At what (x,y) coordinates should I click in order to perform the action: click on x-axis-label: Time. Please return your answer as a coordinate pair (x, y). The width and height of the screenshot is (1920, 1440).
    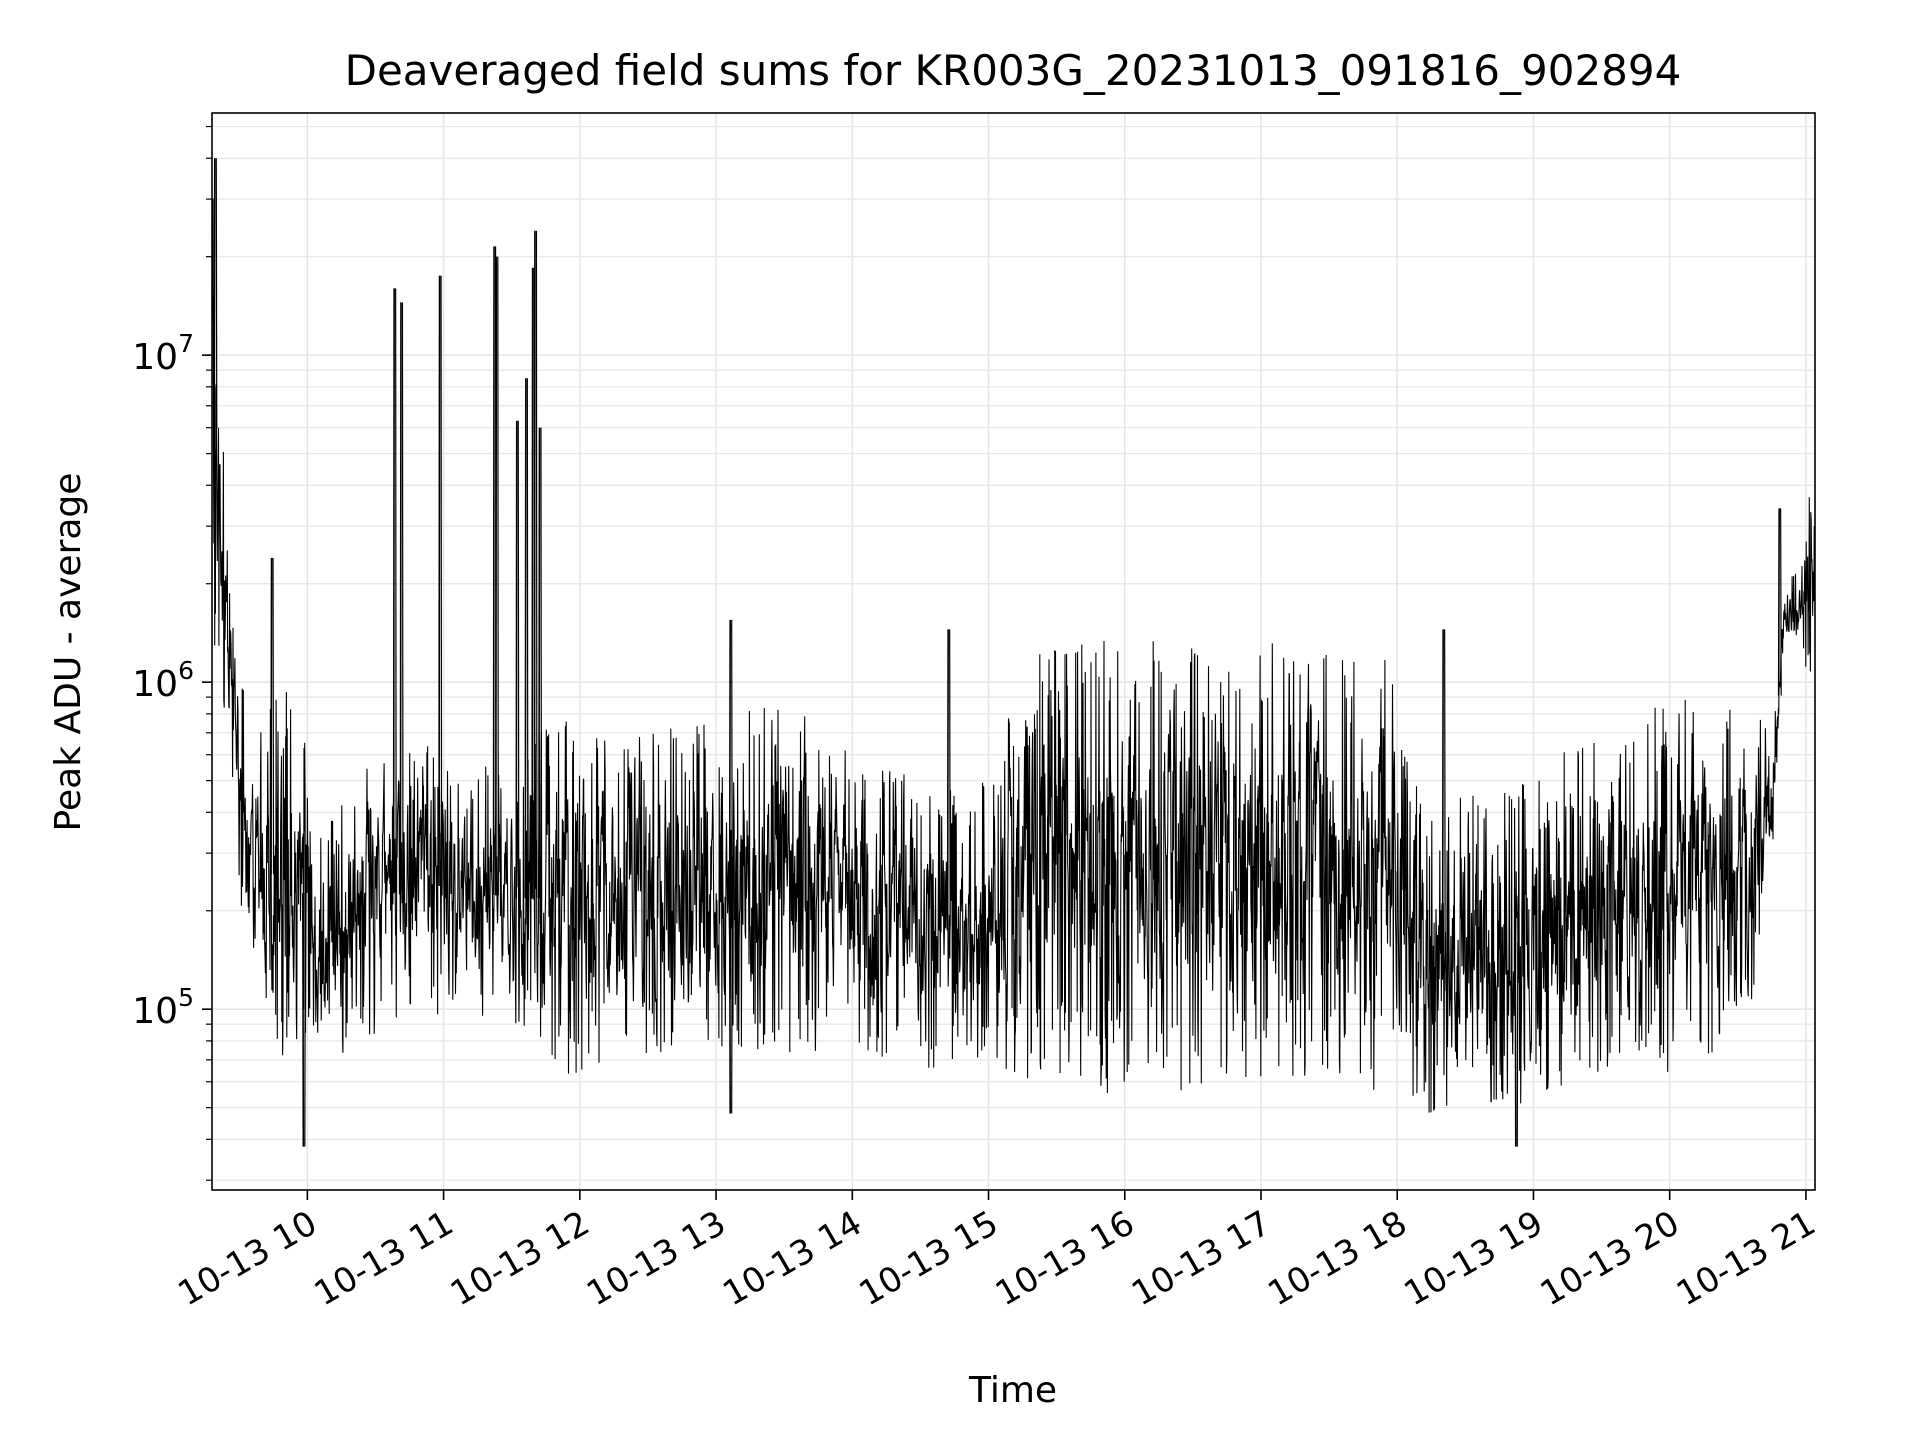
    Looking at the image, I should click on (1012, 1390).